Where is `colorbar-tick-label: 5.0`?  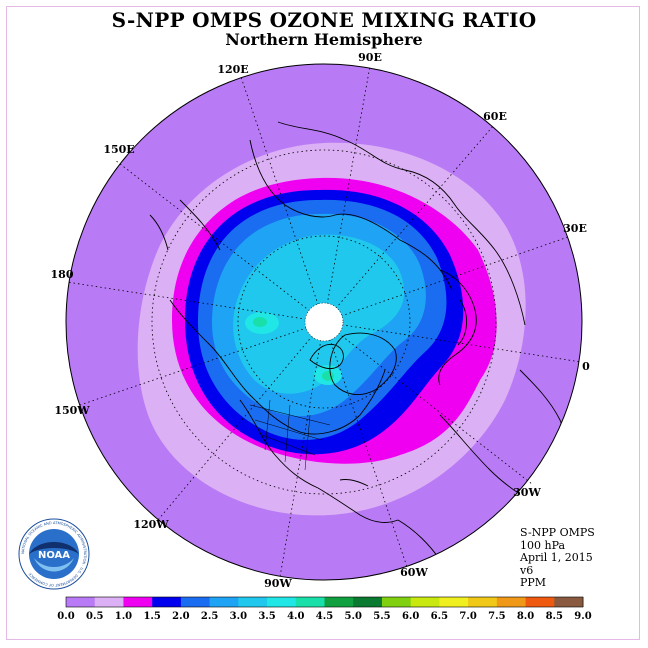 colorbar-tick-label: 5.0 is located at coordinates (353, 616).